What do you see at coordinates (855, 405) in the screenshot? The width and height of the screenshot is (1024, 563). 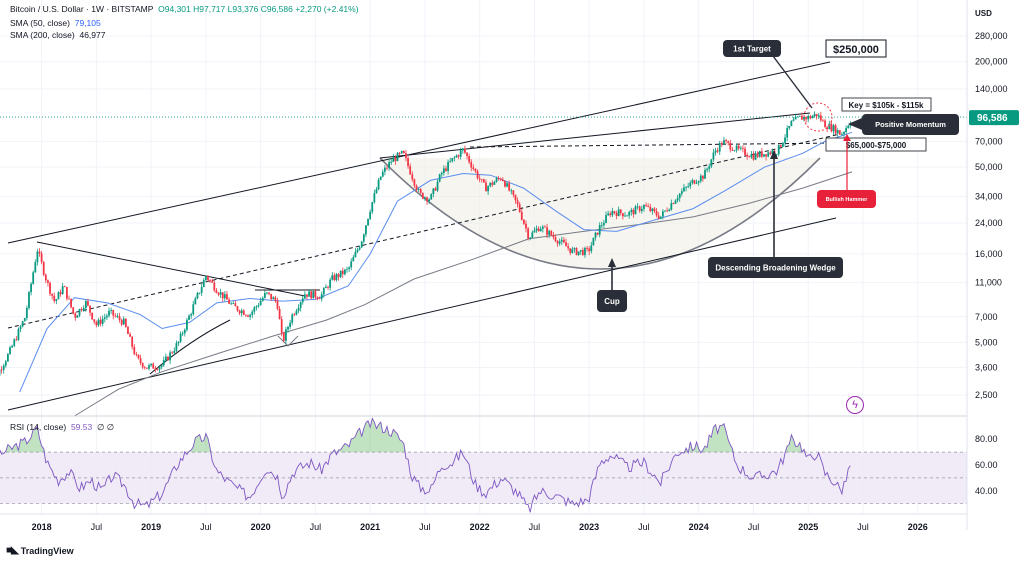 I see `lightning-icon: ϟ` at bounding box center [855, 405].